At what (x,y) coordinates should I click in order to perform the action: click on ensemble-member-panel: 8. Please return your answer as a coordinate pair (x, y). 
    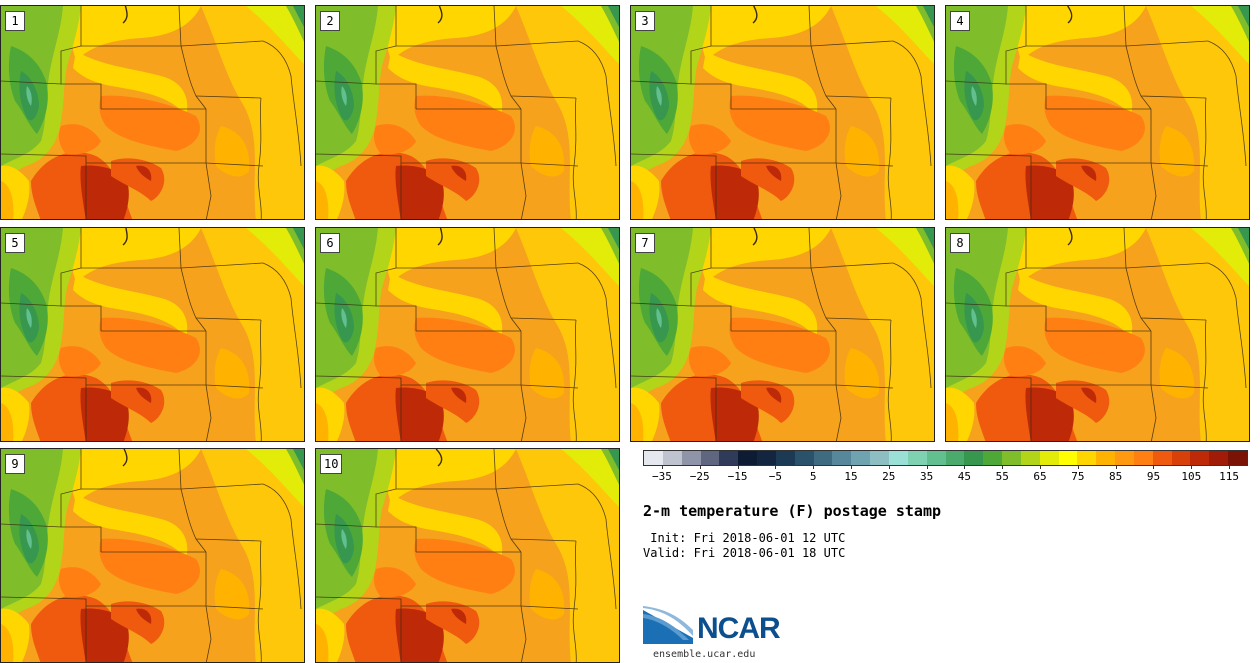
    Looking at the image, I should click on (1097, 334).